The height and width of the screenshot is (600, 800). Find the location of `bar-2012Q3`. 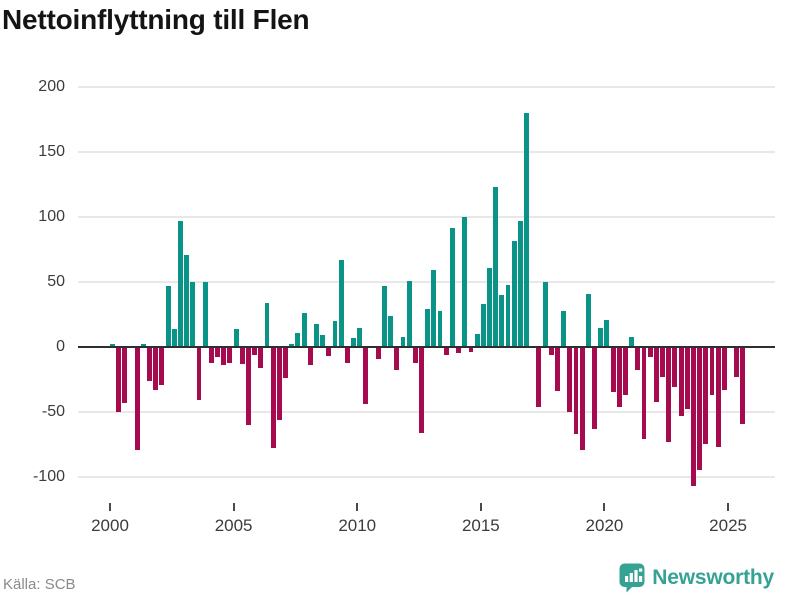

bar-2012Q3 is located at coordinates (421, 390).